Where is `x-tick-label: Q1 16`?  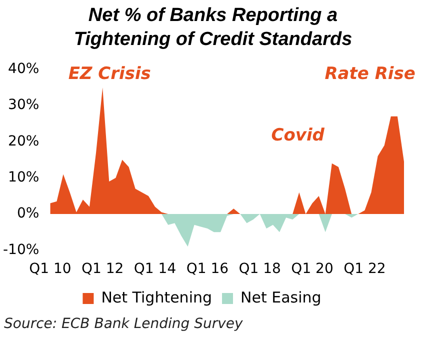
x-tick-label: Q1 16 is located at coordinates (207, 269).